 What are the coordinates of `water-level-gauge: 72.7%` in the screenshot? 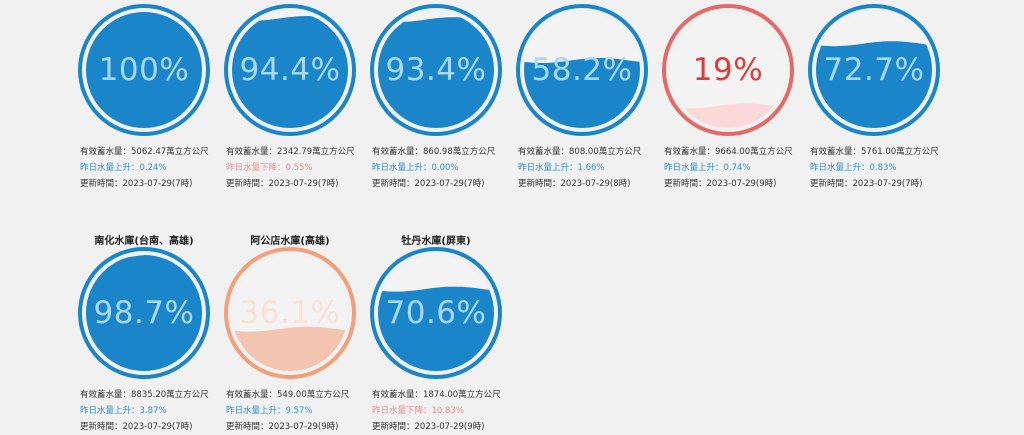 It's located at (874, 70).